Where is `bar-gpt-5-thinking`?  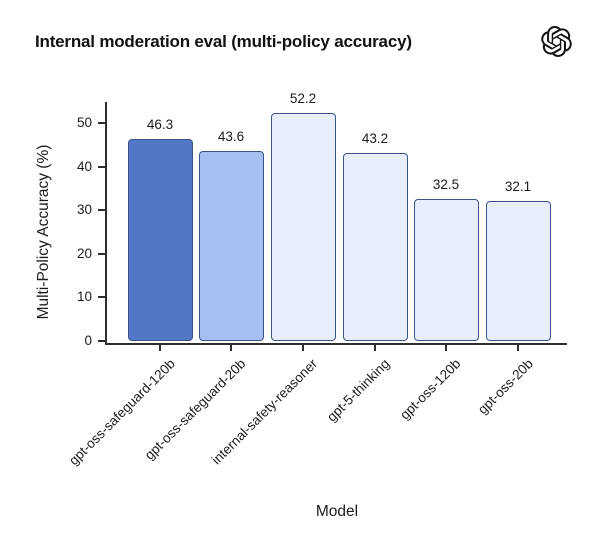 bar-gpt-5-thinking is located at coordinates (375, 246).